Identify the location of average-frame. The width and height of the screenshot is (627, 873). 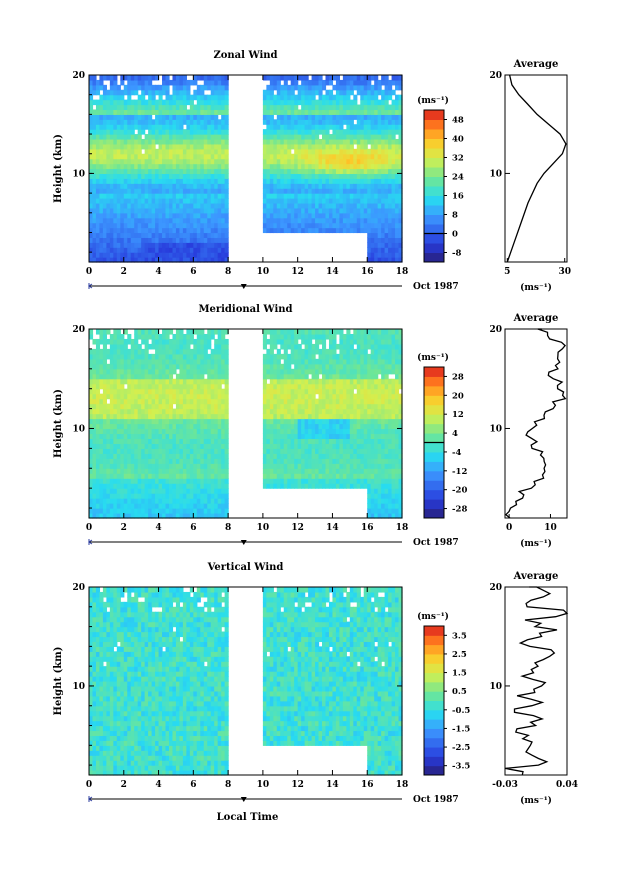
(536, 681).